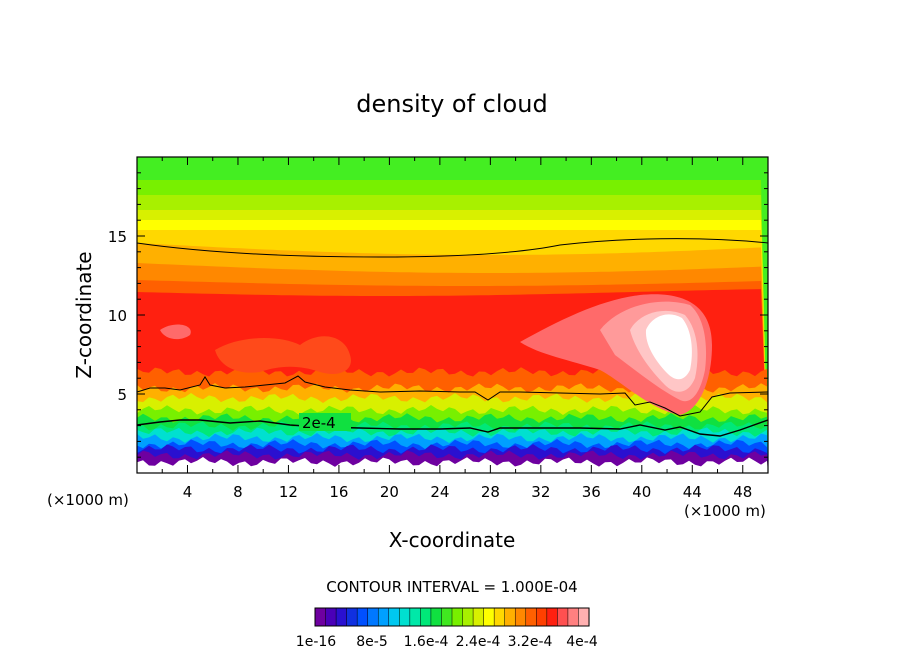 The height and width of the screenshot is (654, 904). What do you see at coordinates (452, 465) in the screenshot?
I see `density-band` at bounding box center [452, 465].